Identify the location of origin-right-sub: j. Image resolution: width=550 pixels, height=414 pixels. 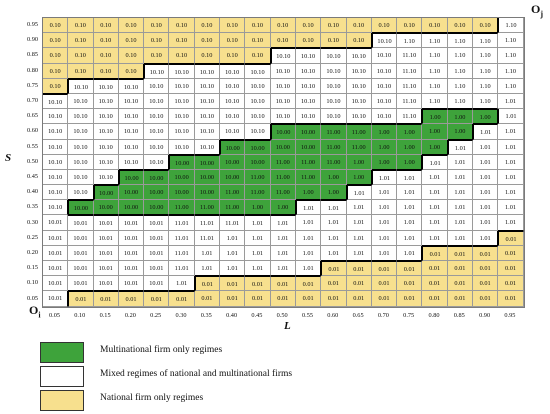
(542, 14).